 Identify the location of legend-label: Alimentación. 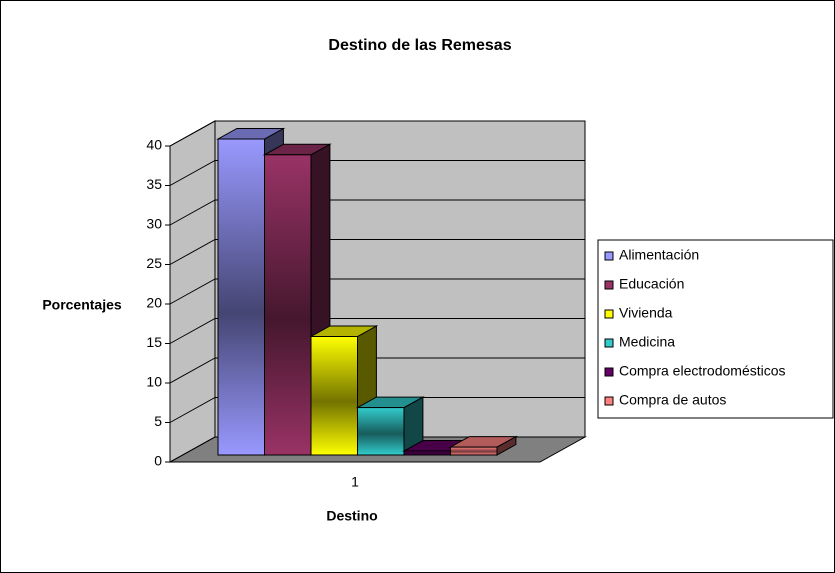
(659, 255).